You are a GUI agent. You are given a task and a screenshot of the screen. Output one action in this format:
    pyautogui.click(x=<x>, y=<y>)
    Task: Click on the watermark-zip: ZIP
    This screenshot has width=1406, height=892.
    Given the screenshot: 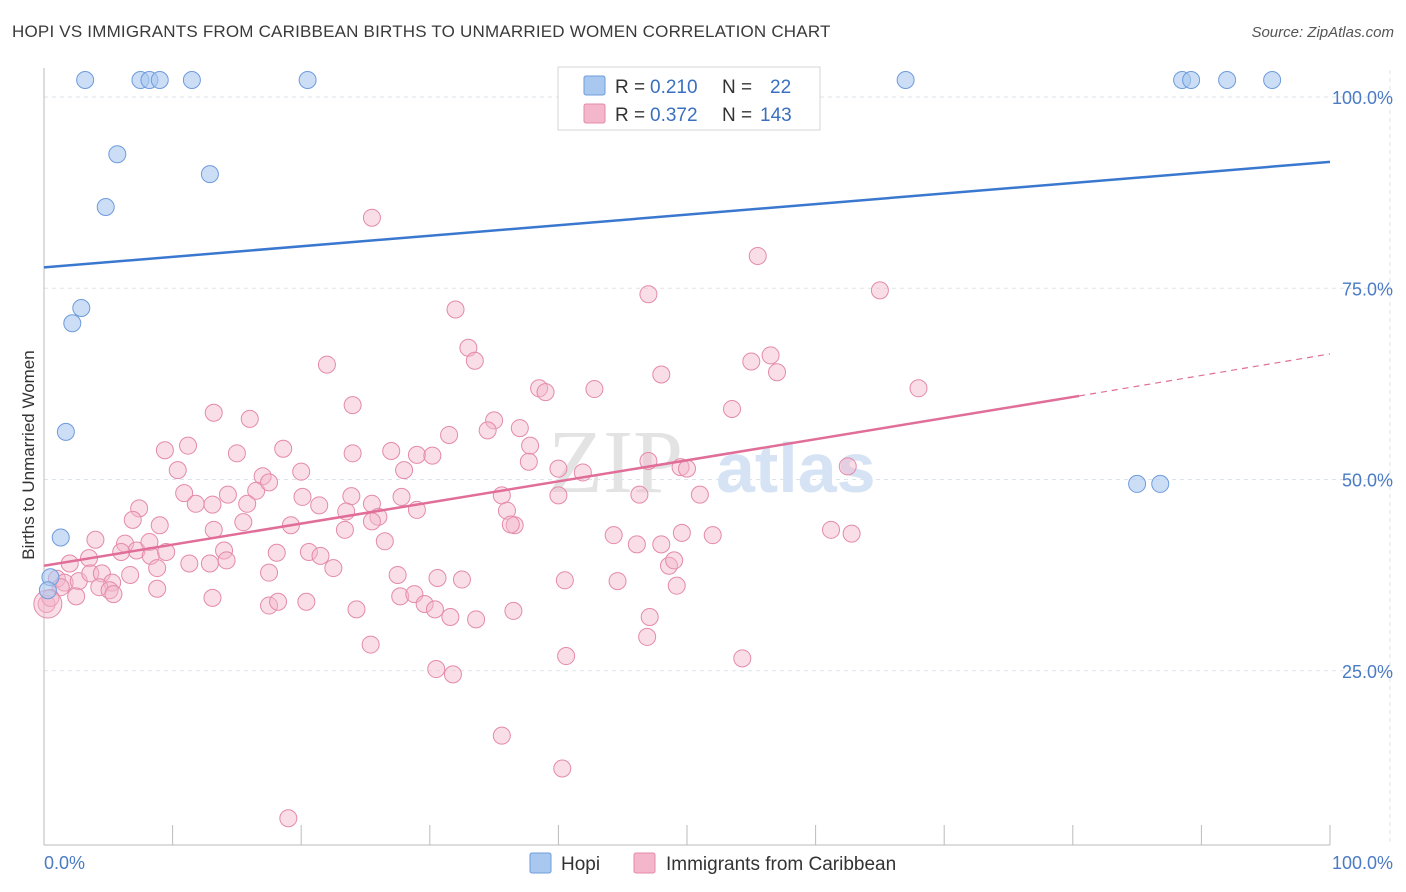 What is the action you would take?
    pyautogui.click(x=615, y=462)
    